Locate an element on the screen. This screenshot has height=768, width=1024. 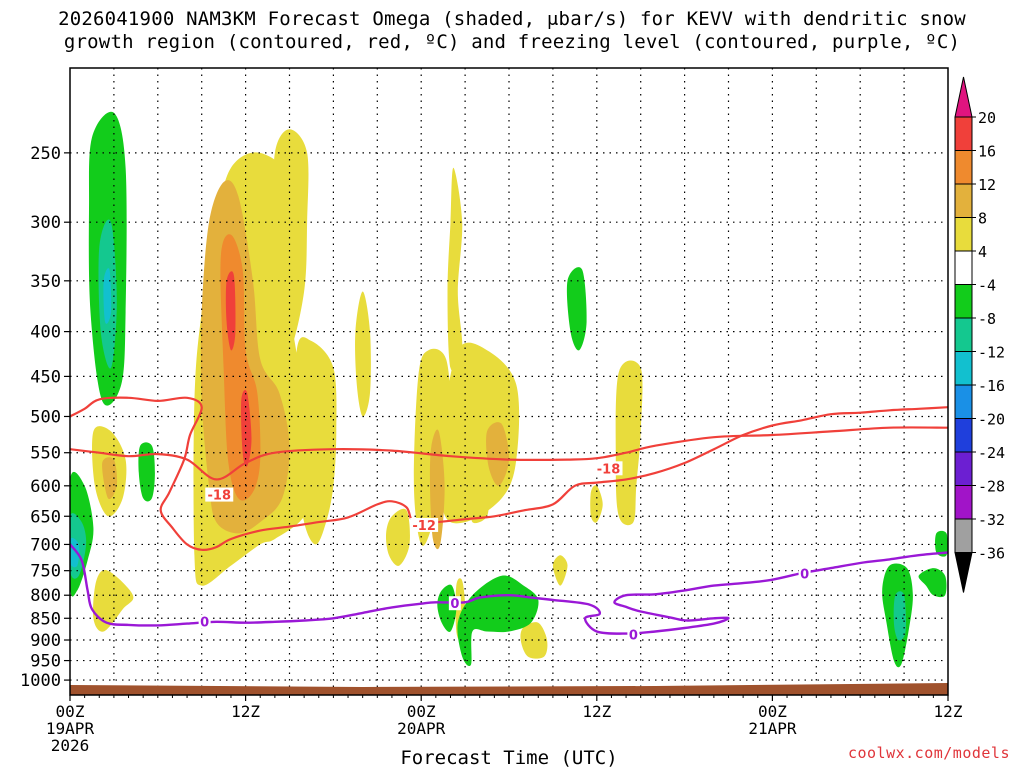
y-tick-label: 650 is located at coordinates (45, 517).